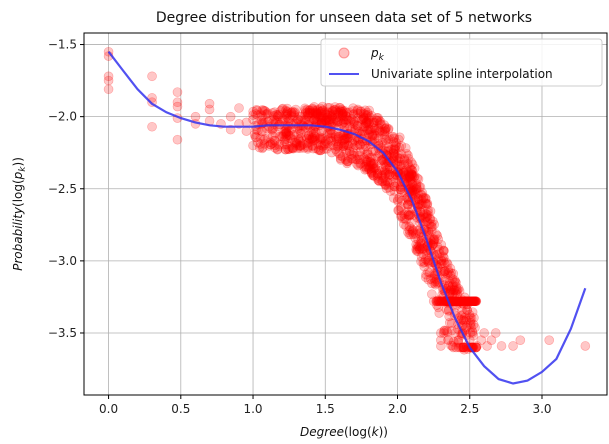  I want to click on x-axis-label-var: k, so click(376, 432).